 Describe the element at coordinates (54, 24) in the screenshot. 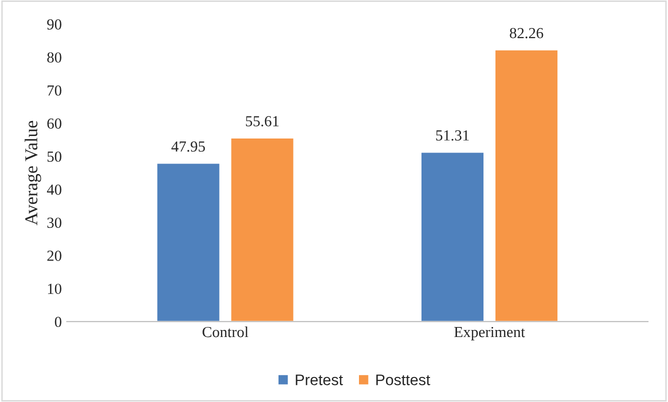

I see `y-tick-label: 90` at that location.